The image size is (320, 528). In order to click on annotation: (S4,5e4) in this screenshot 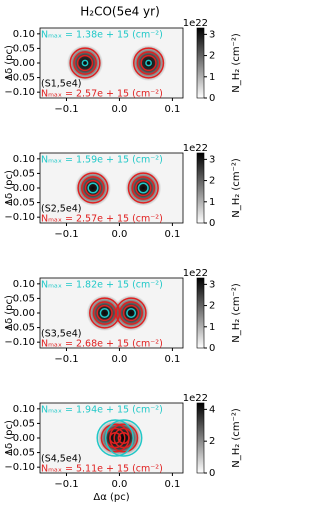, I will do `click(61, 459)`.